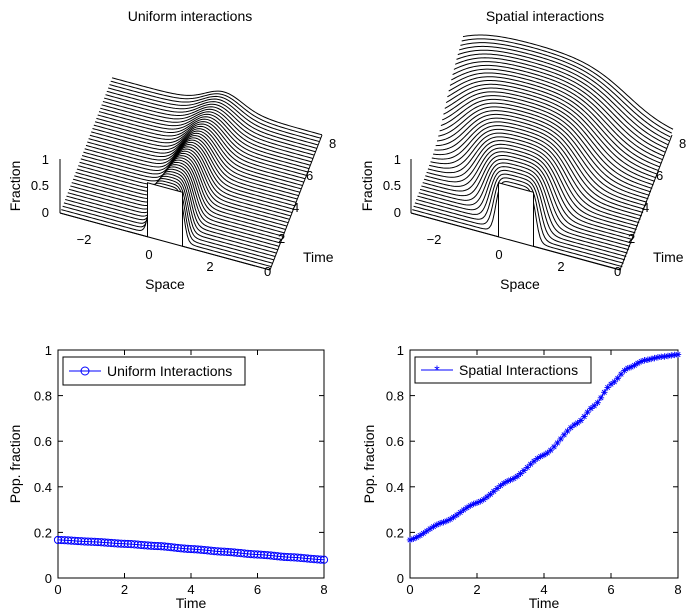 Image resolution: width=689 pixels, height=611 pixels. I want to click on x-axis-label: Space, so click(165, 284).